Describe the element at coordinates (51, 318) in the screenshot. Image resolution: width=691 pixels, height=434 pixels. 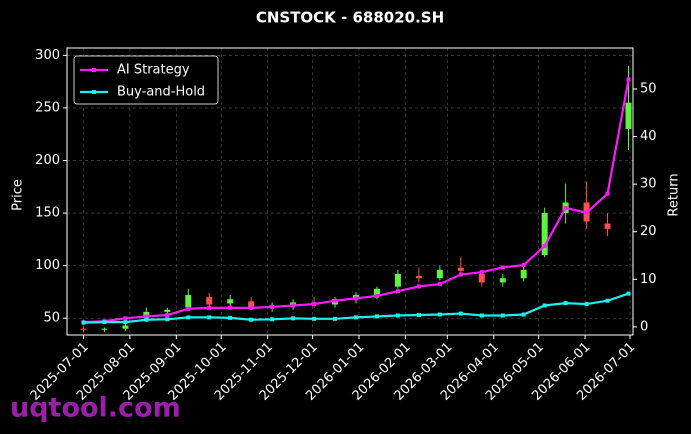
I see `y-tick-label: 50` at that location.